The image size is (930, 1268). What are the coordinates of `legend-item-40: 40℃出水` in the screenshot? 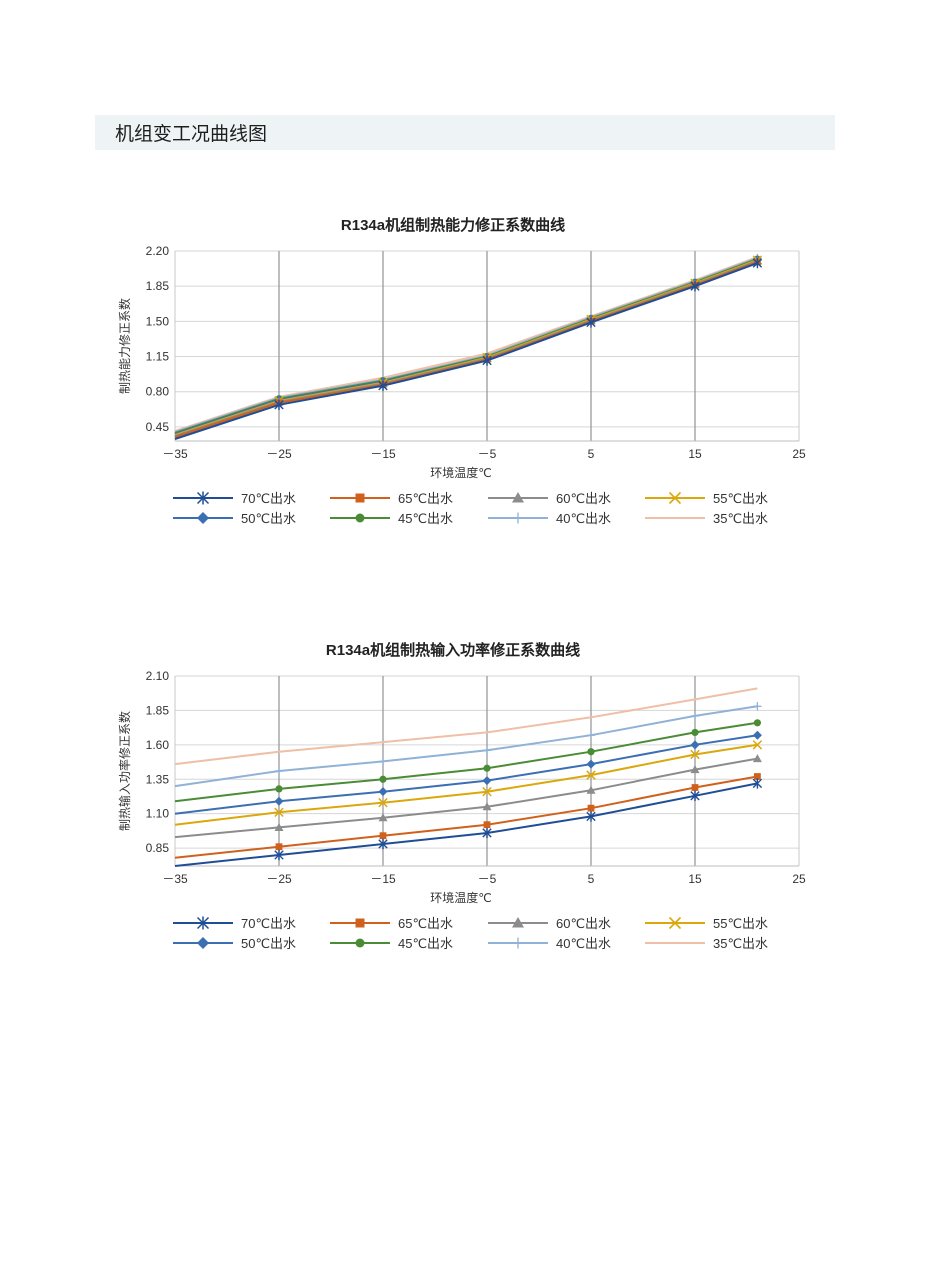 It's located at (549, 943).